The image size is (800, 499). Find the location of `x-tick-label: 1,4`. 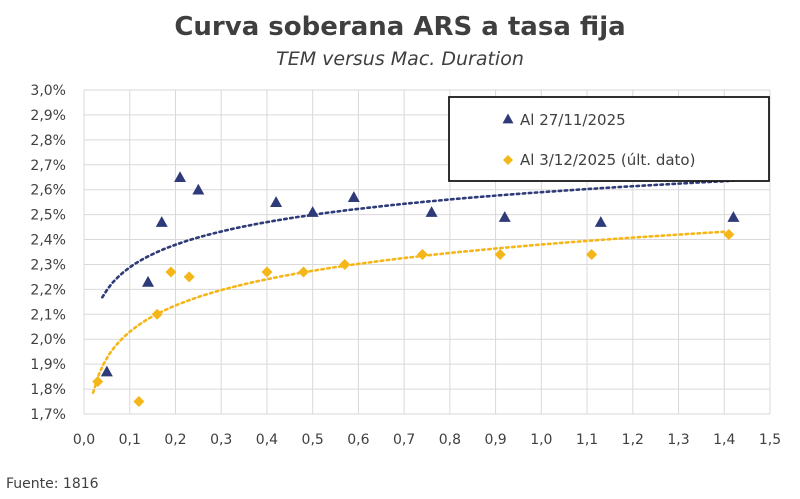

x-tick-label: 1,4 is located at coordinates (724, 440).